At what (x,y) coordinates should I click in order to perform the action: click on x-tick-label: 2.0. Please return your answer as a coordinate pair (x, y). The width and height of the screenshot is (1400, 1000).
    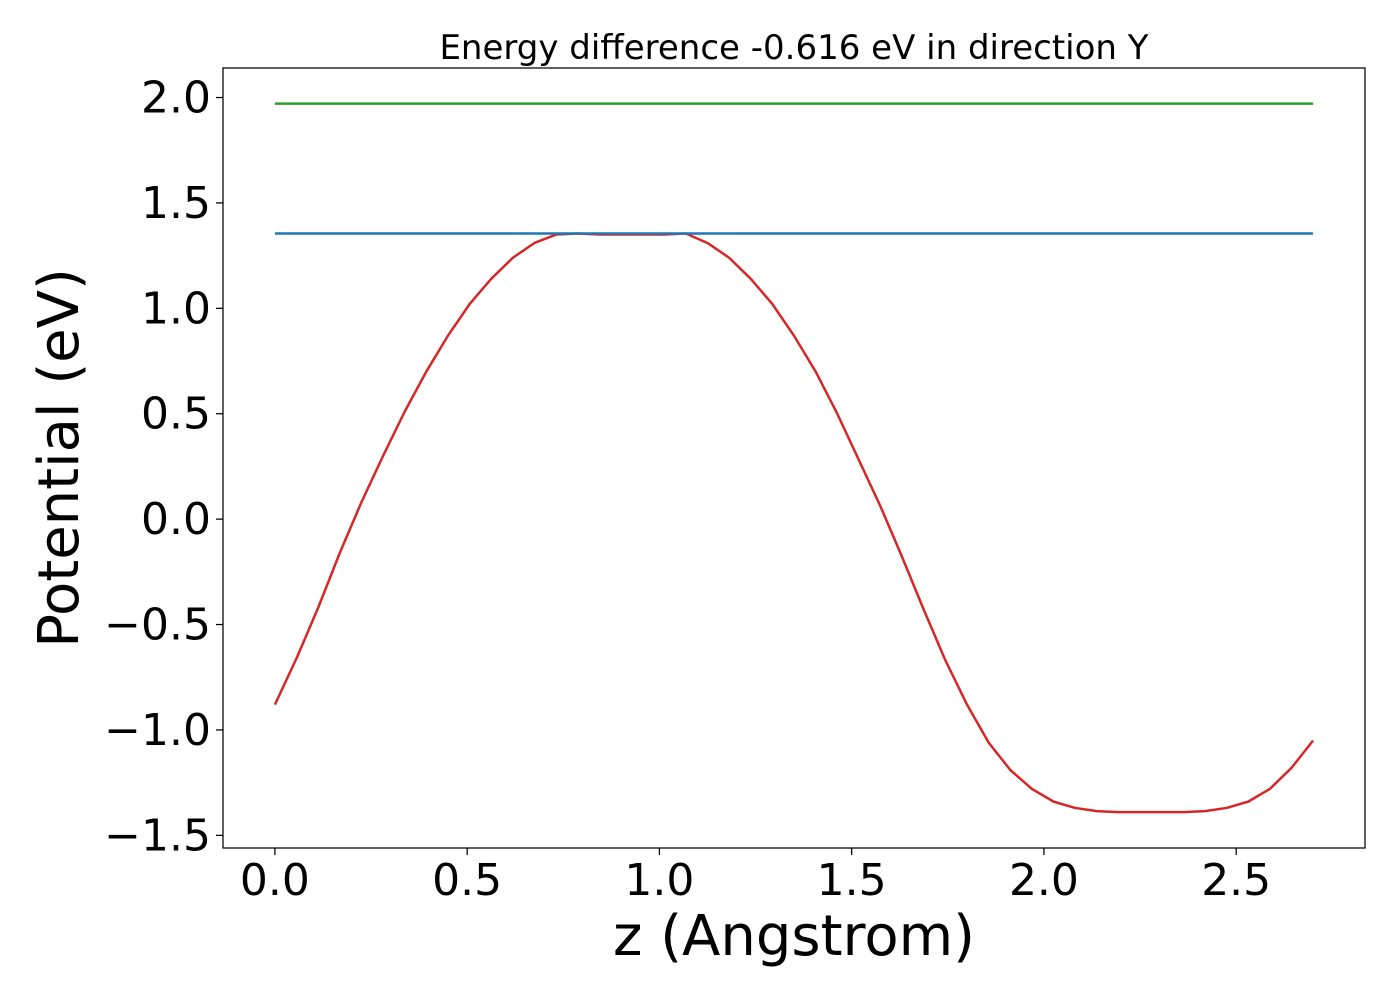
    Looking at the image, I should click on (1044, 880).